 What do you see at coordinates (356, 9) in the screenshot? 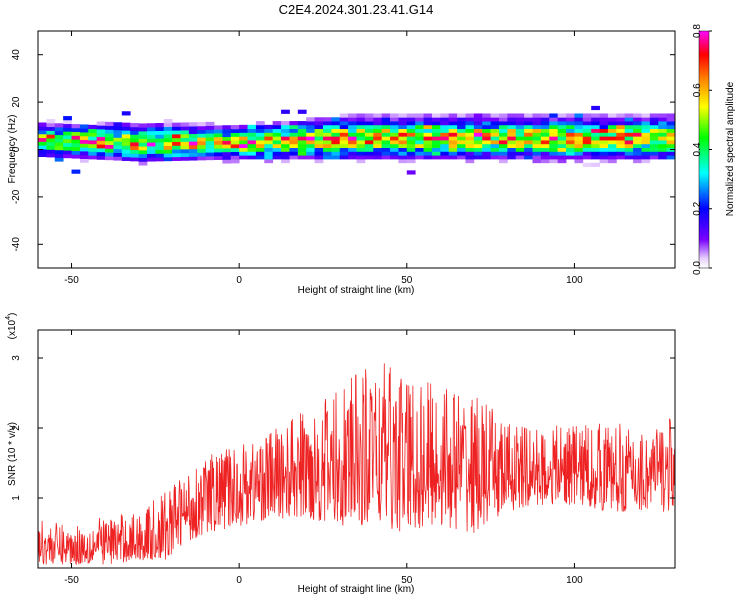
I see `figure-title: C2E4.2024.301.23.41.G14` at bounding box center [356, 9].